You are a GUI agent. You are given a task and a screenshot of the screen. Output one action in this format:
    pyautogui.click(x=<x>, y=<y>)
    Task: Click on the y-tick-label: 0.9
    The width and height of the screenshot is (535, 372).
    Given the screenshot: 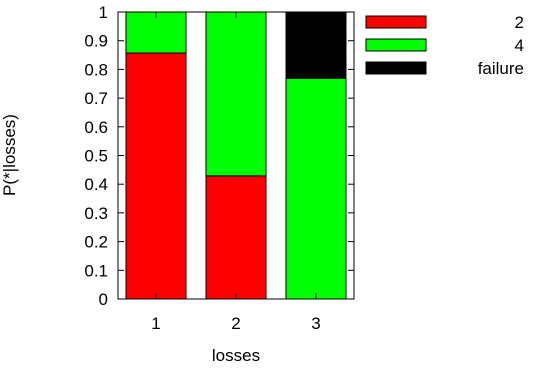 What is the action you would take?
    pyautogui.click(x=96, y=41)
    